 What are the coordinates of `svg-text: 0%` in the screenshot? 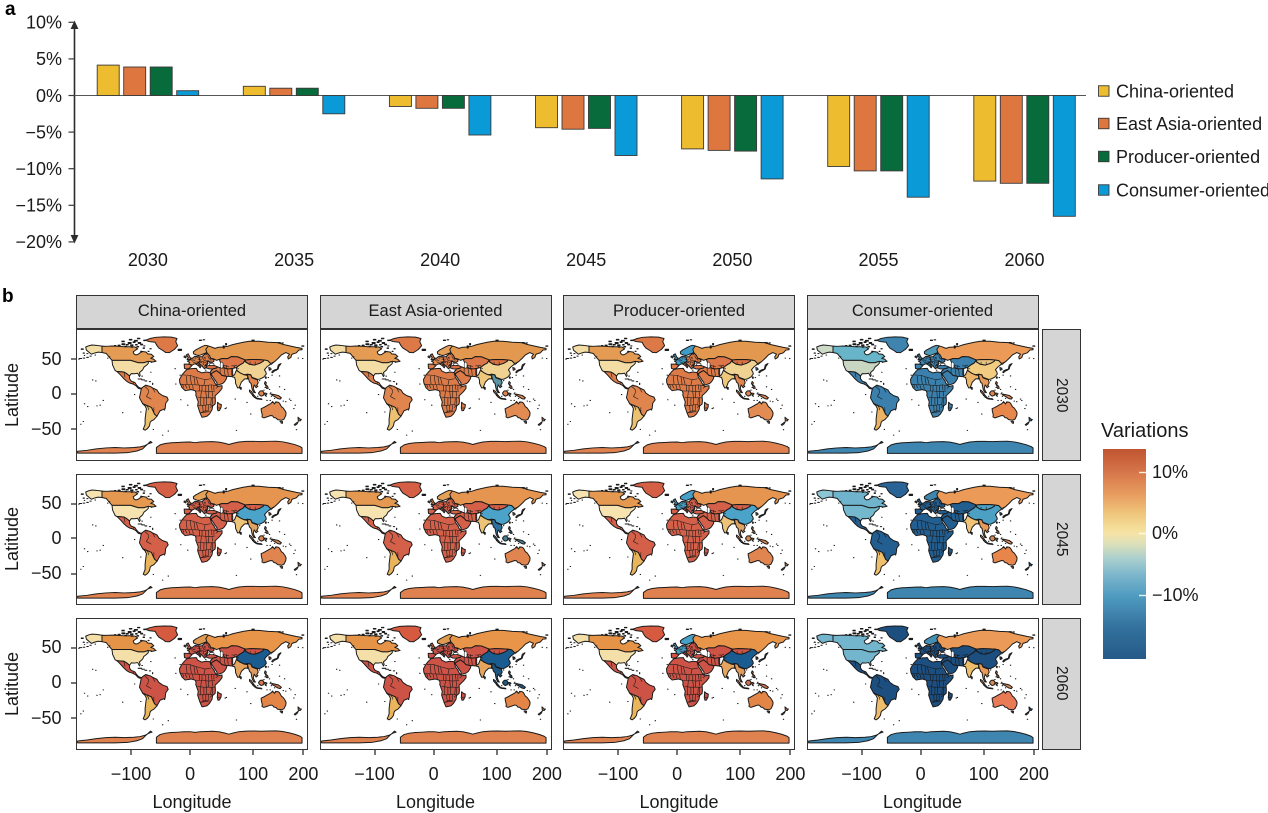 It's located at (49, 96).